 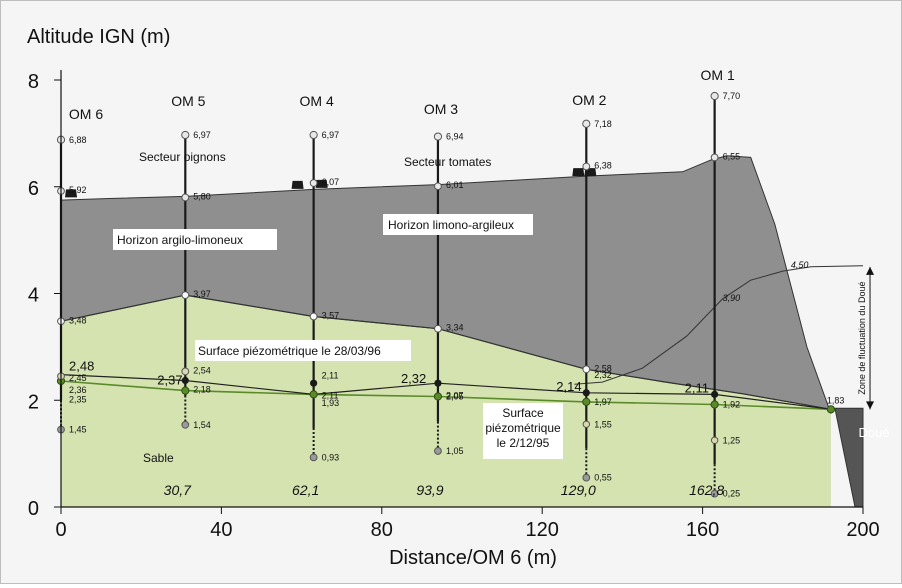 I want to click on horizon-1-box, so click(x=195, y=239).